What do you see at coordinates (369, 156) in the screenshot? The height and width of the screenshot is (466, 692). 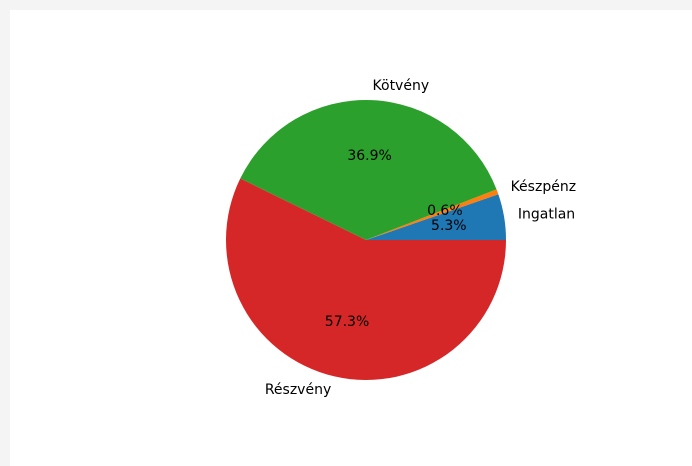 I see `pie-percent-label-kotveny: 36.9%` at bounding box center [369, 156].